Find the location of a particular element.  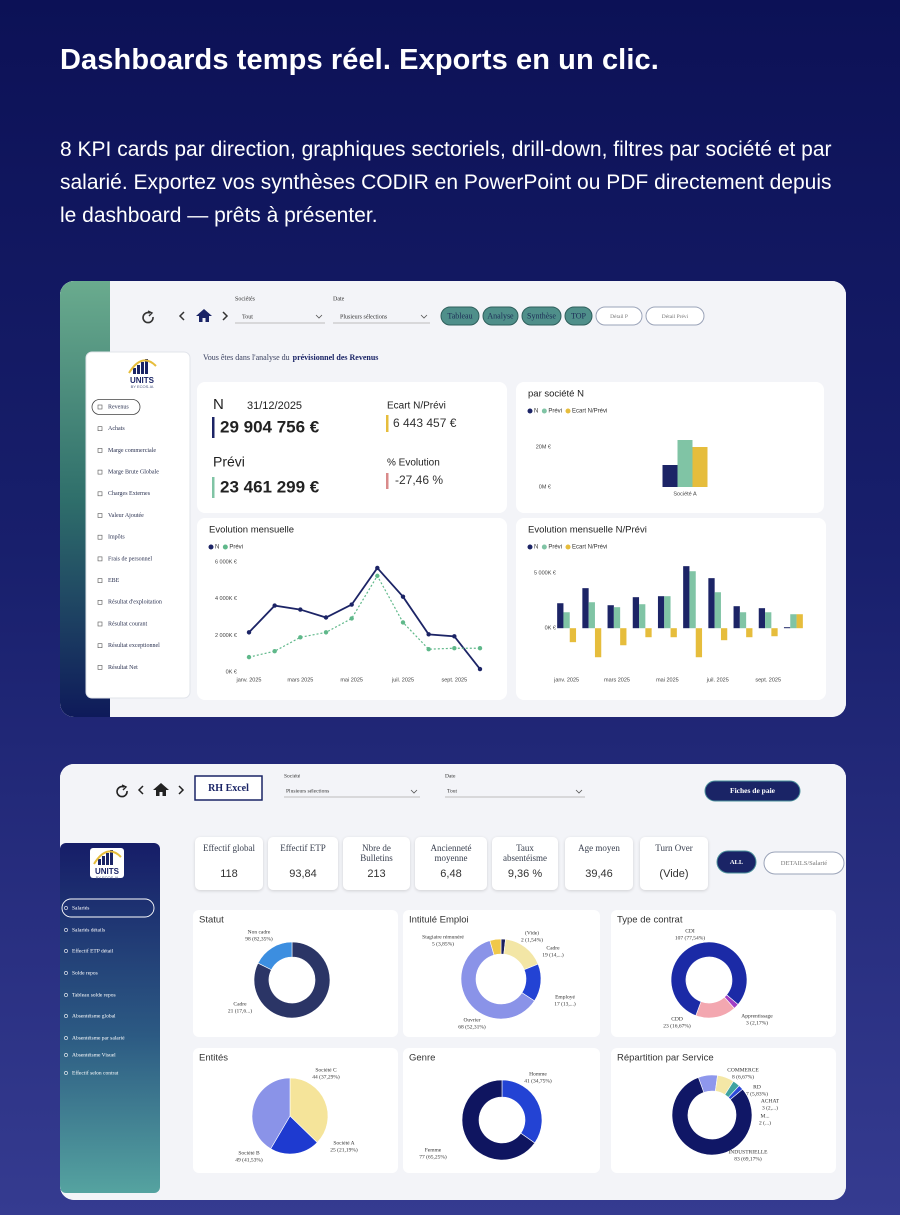

y-tick-label: 0K € is located at coordinates (550, 629).